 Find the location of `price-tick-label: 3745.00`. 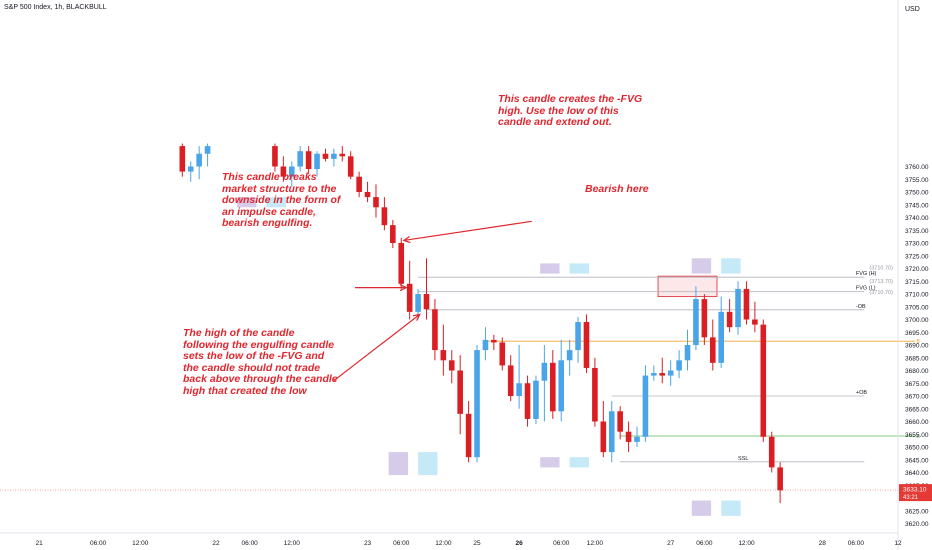

price-tick-label: 3745.00 is located at coordinates (917, 205).